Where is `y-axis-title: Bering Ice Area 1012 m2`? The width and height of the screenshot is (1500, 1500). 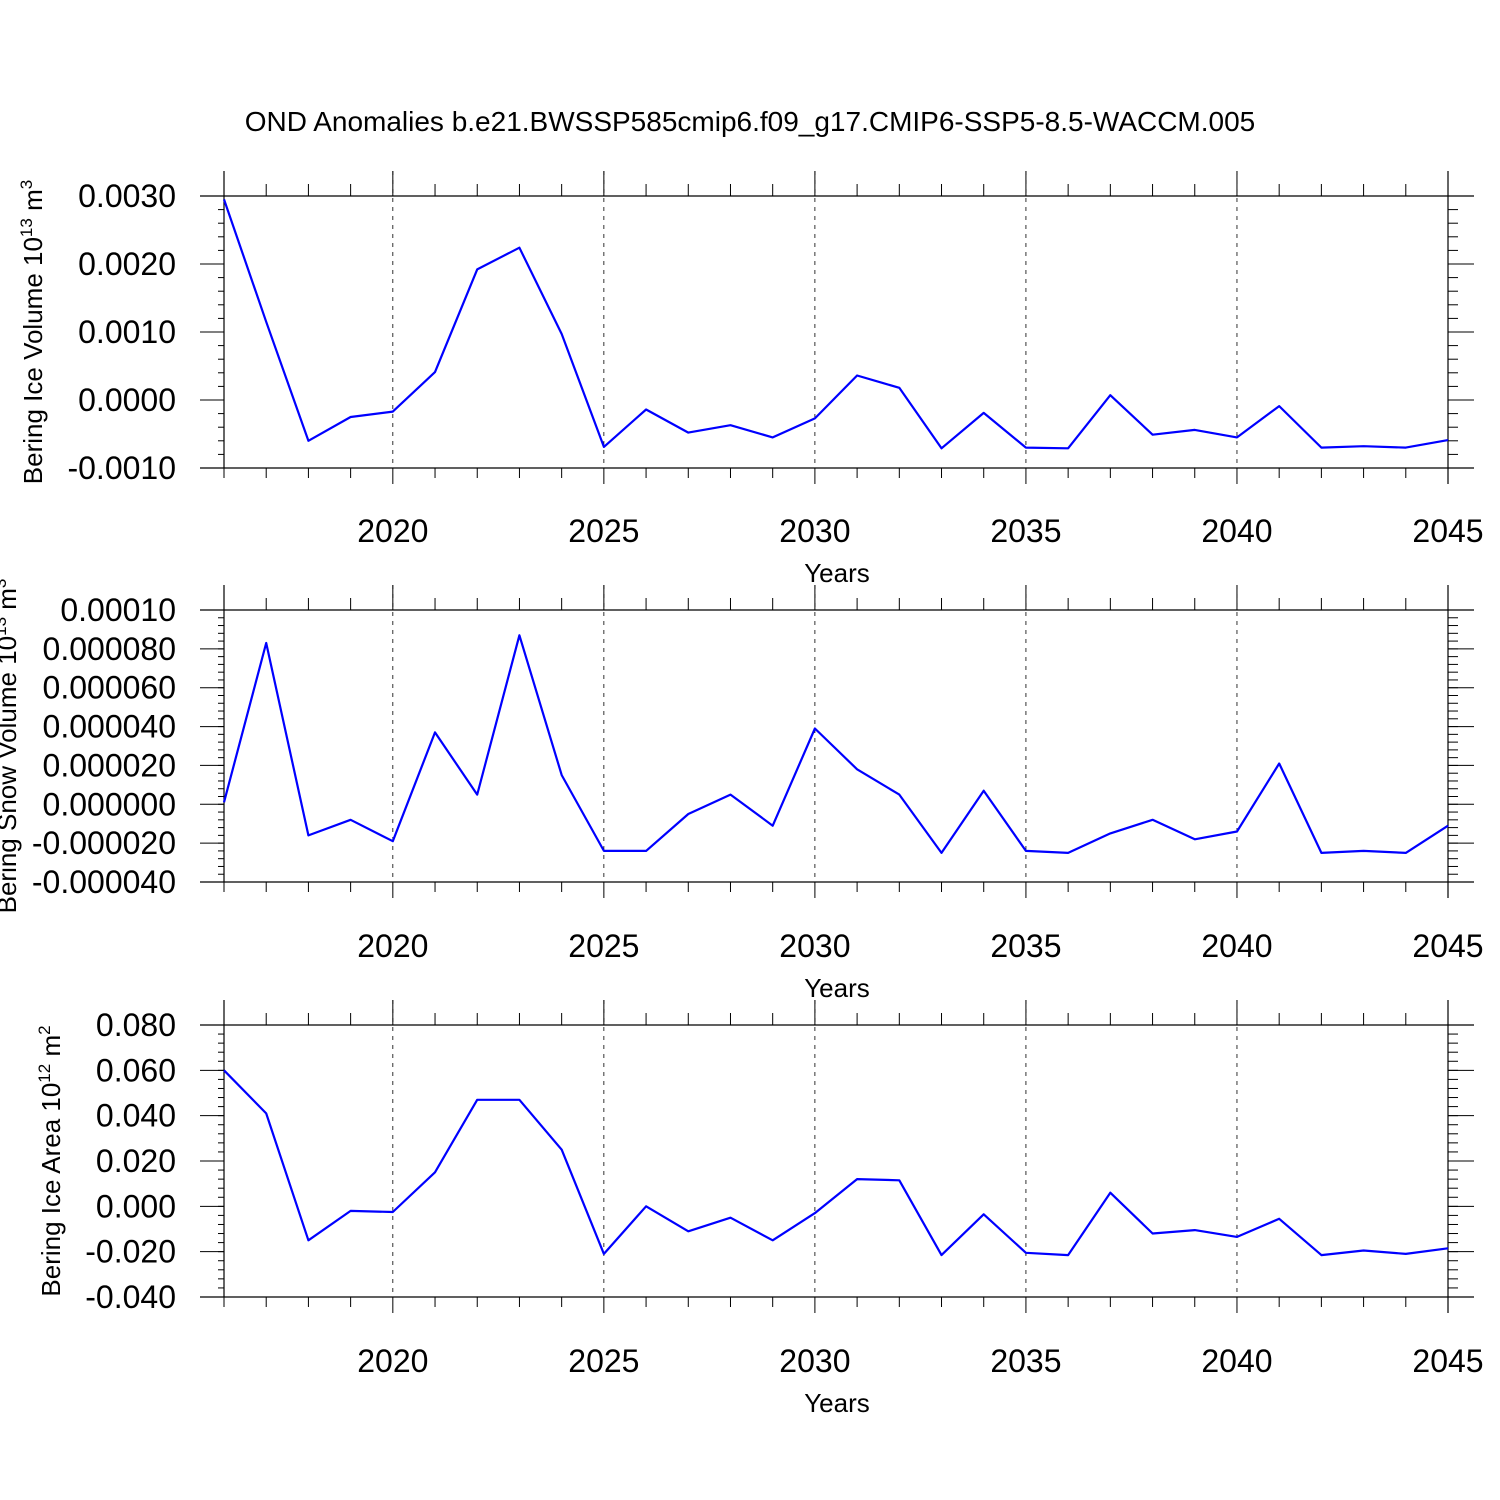 y-axis-title: Bering Ice Area 1012 m2 is located at coordinates (50, 1160).